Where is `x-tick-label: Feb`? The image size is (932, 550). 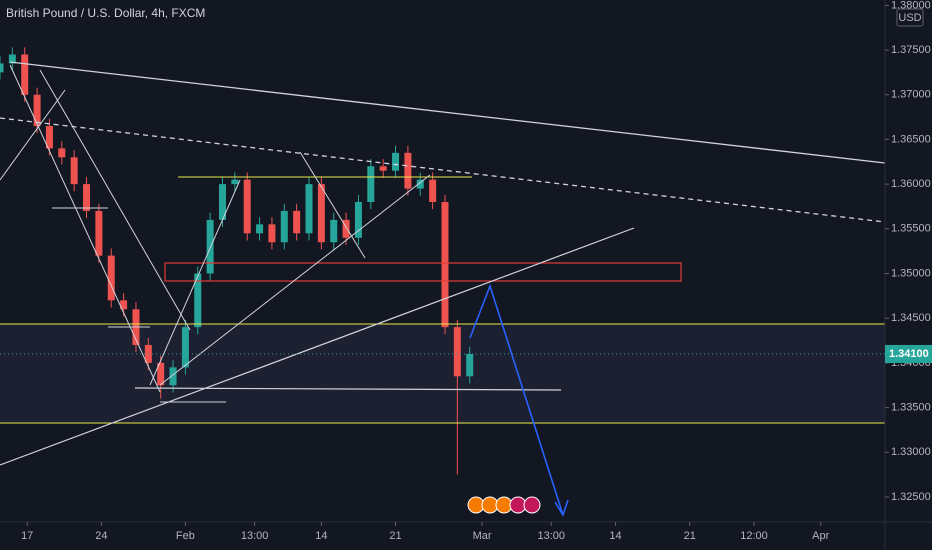 x-tick-label: Feb is located at coordinates (185, 536).